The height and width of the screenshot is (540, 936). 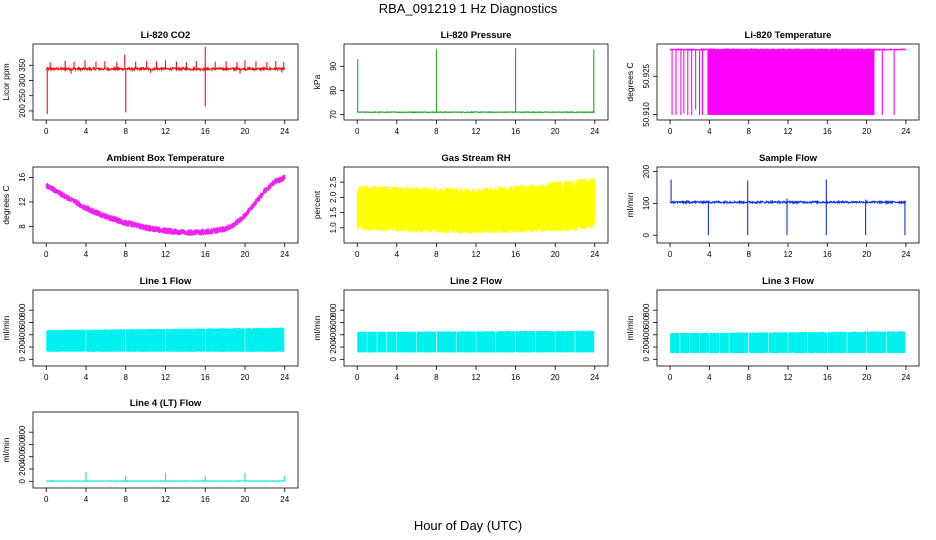 I want to click on panel-title: Li-820 Temperature, so click(x=788, y=35).